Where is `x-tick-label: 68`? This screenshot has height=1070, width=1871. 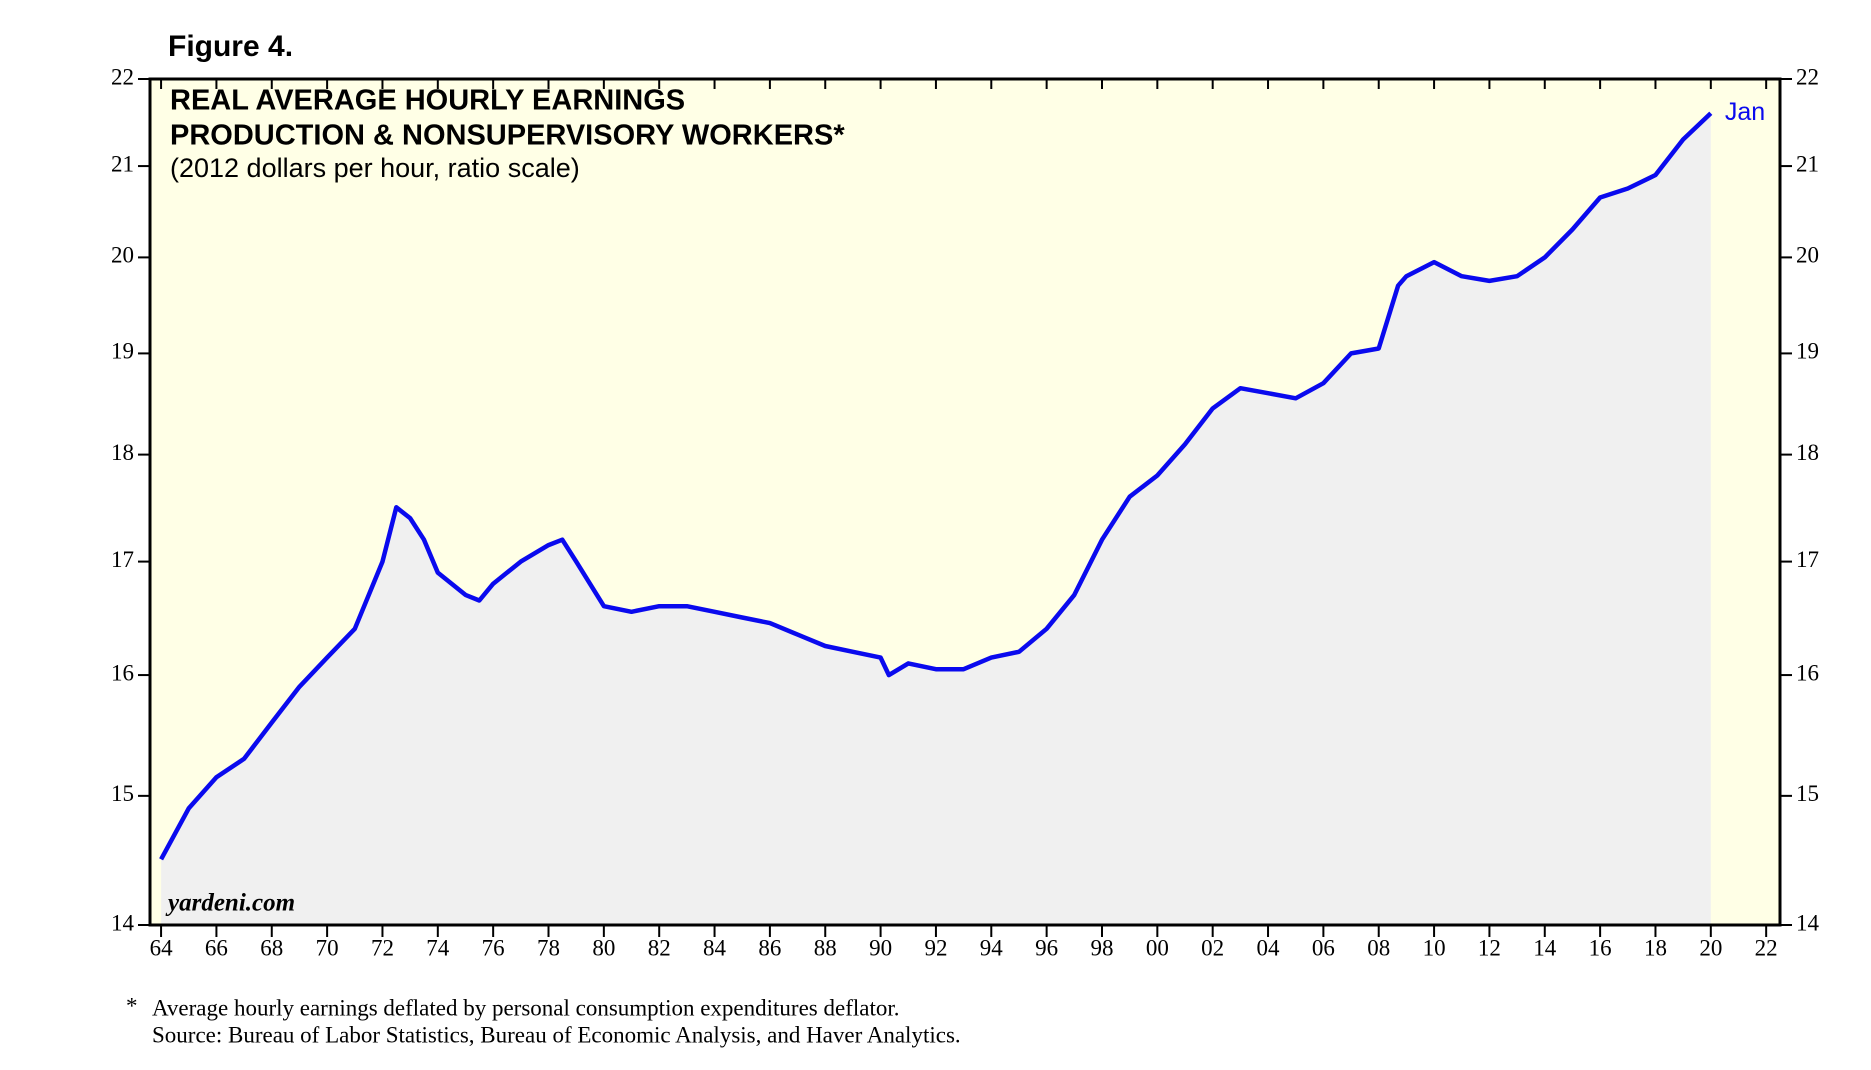 x-tick-label: 68 is located at coordinates (271, 947).